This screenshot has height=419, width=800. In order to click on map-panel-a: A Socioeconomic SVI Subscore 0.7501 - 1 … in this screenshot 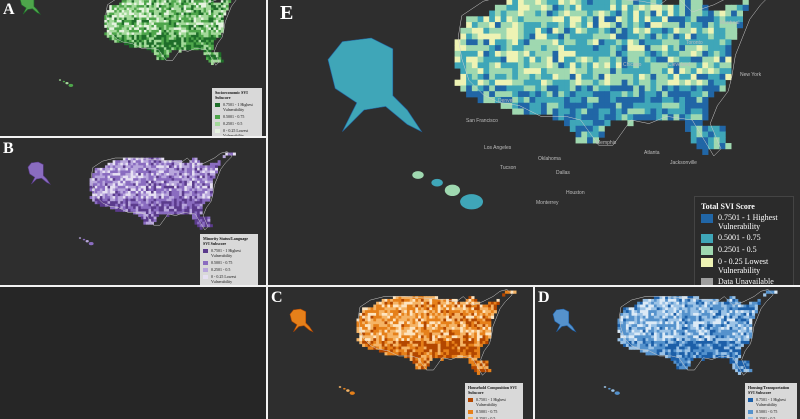, I will do `click(133, 68)`.